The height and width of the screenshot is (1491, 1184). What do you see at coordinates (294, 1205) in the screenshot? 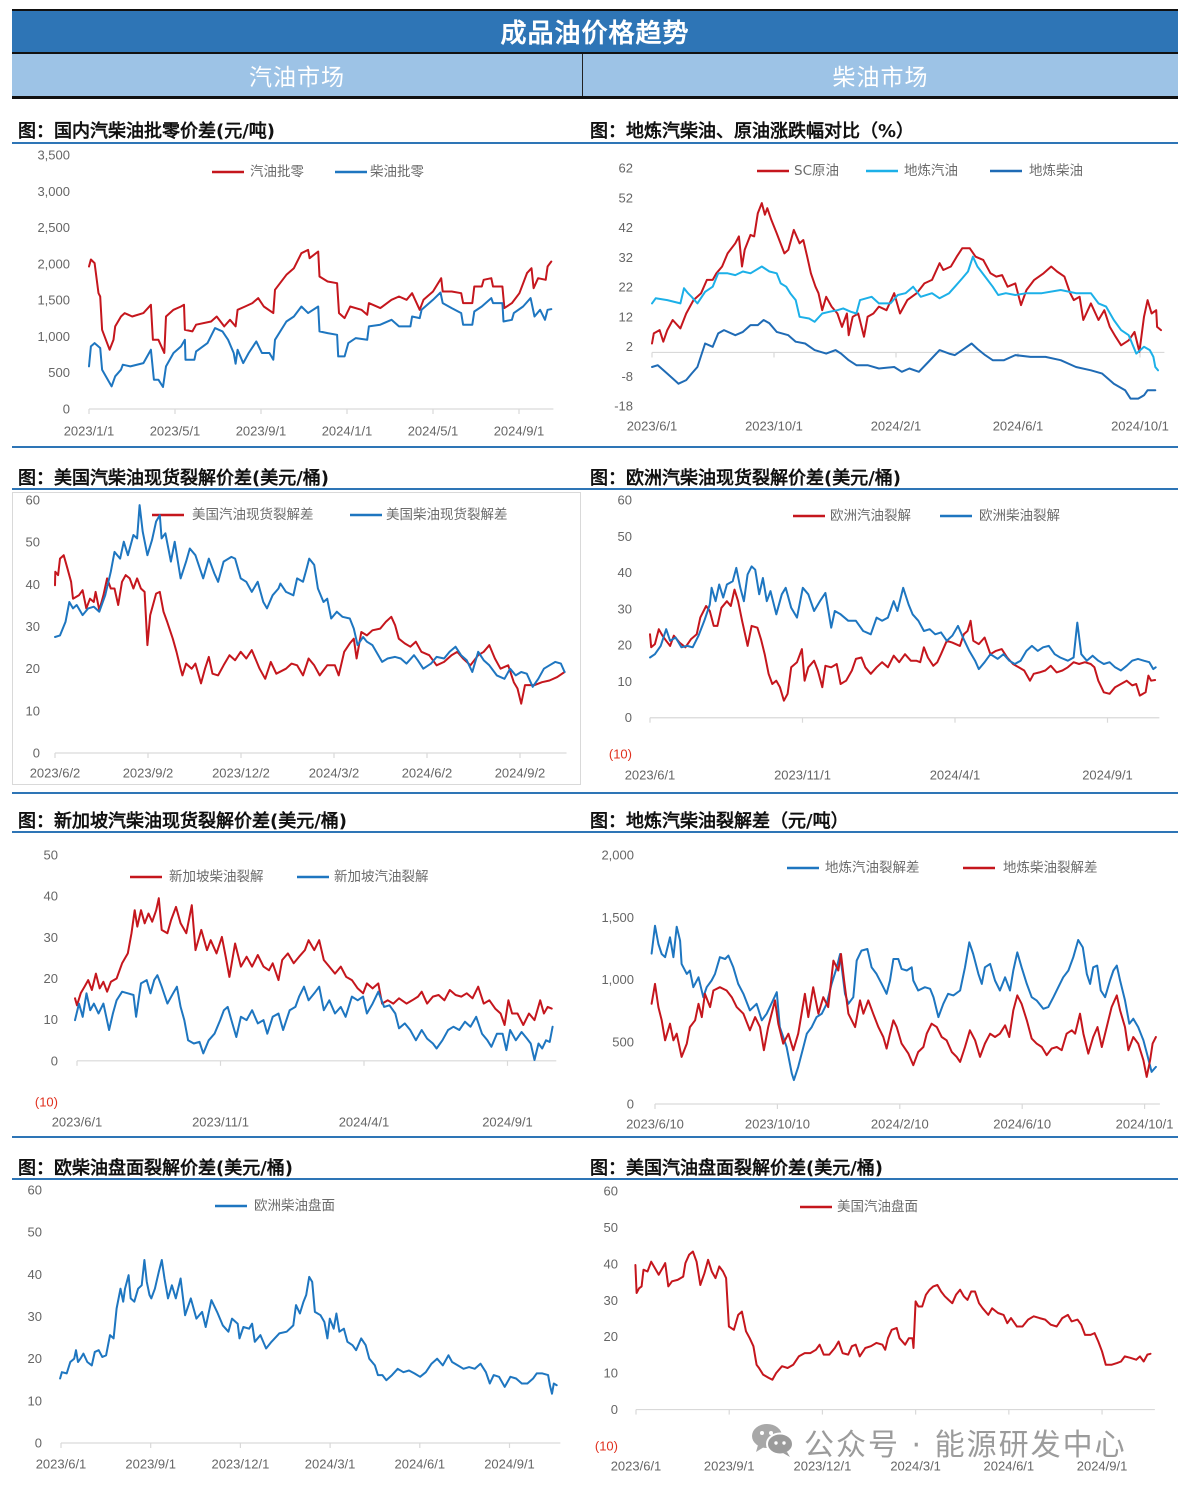
I see `legend-label: 欧洲柴油盘面` at bounding box center [294, 1205].